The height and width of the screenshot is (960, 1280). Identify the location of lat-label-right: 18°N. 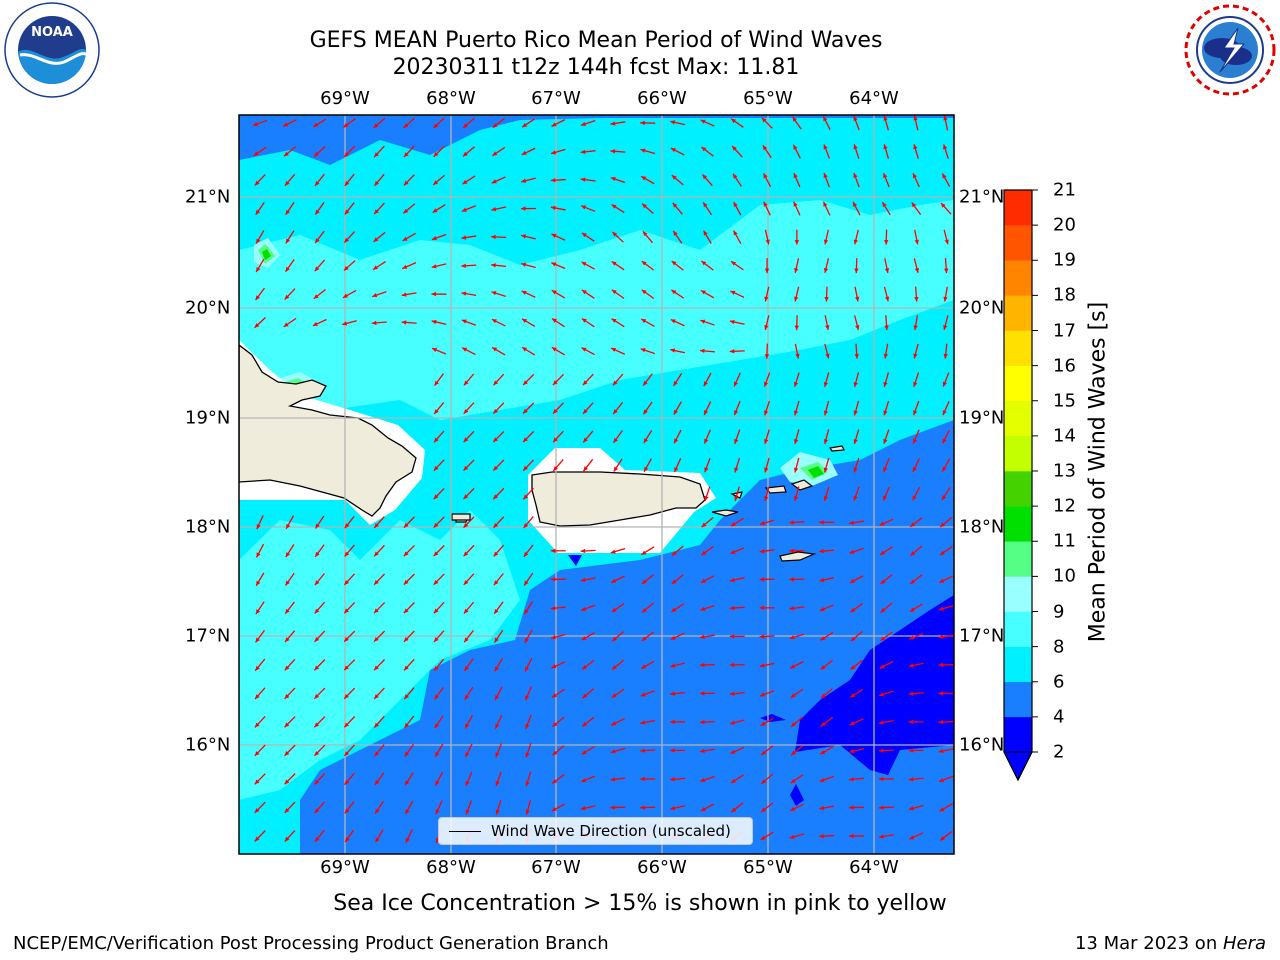
(982, 527).